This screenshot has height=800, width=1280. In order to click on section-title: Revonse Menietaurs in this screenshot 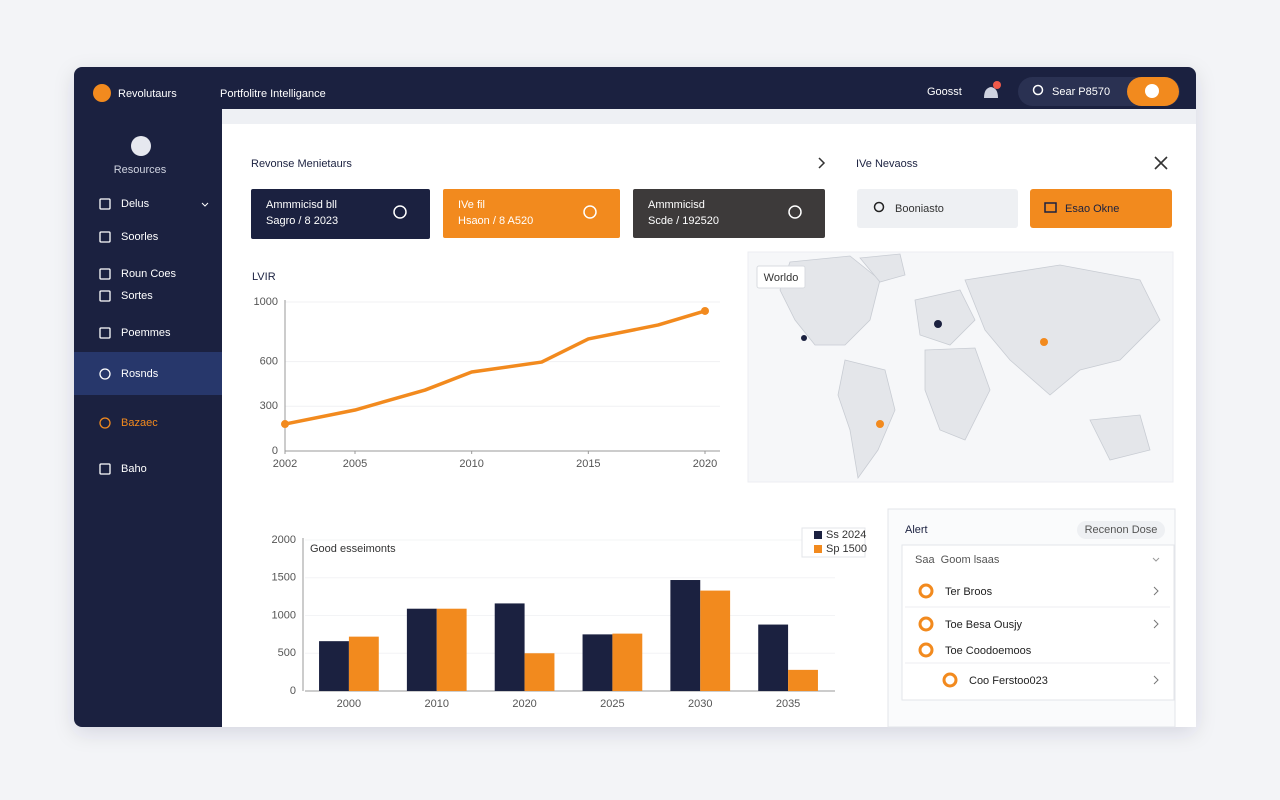, I will do `click(301, 164)`.